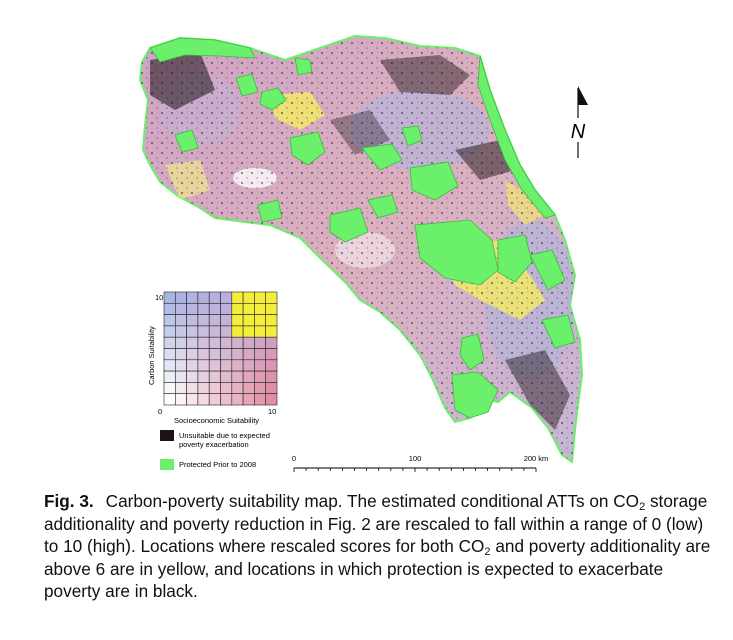  Describe the element at coordinates (214, 444) in the screenshot. I see `legend-unsuitable-label-2: poverty exacerbation` at that location.